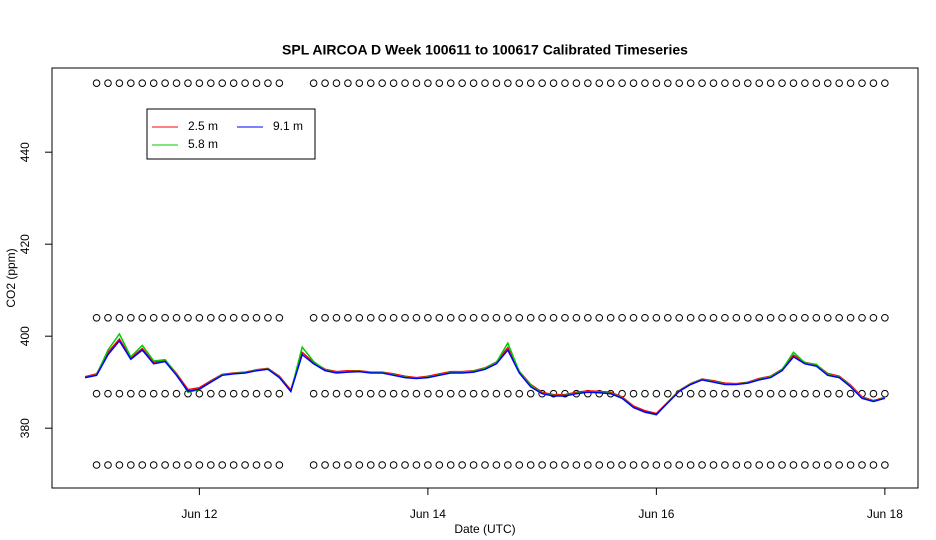 This screenshot has width=936, height=540. What do you see at coordinates (428, 514) in the screenshot?
I see `x-tick-label: Jun 14` at bounding box center [428, 514].